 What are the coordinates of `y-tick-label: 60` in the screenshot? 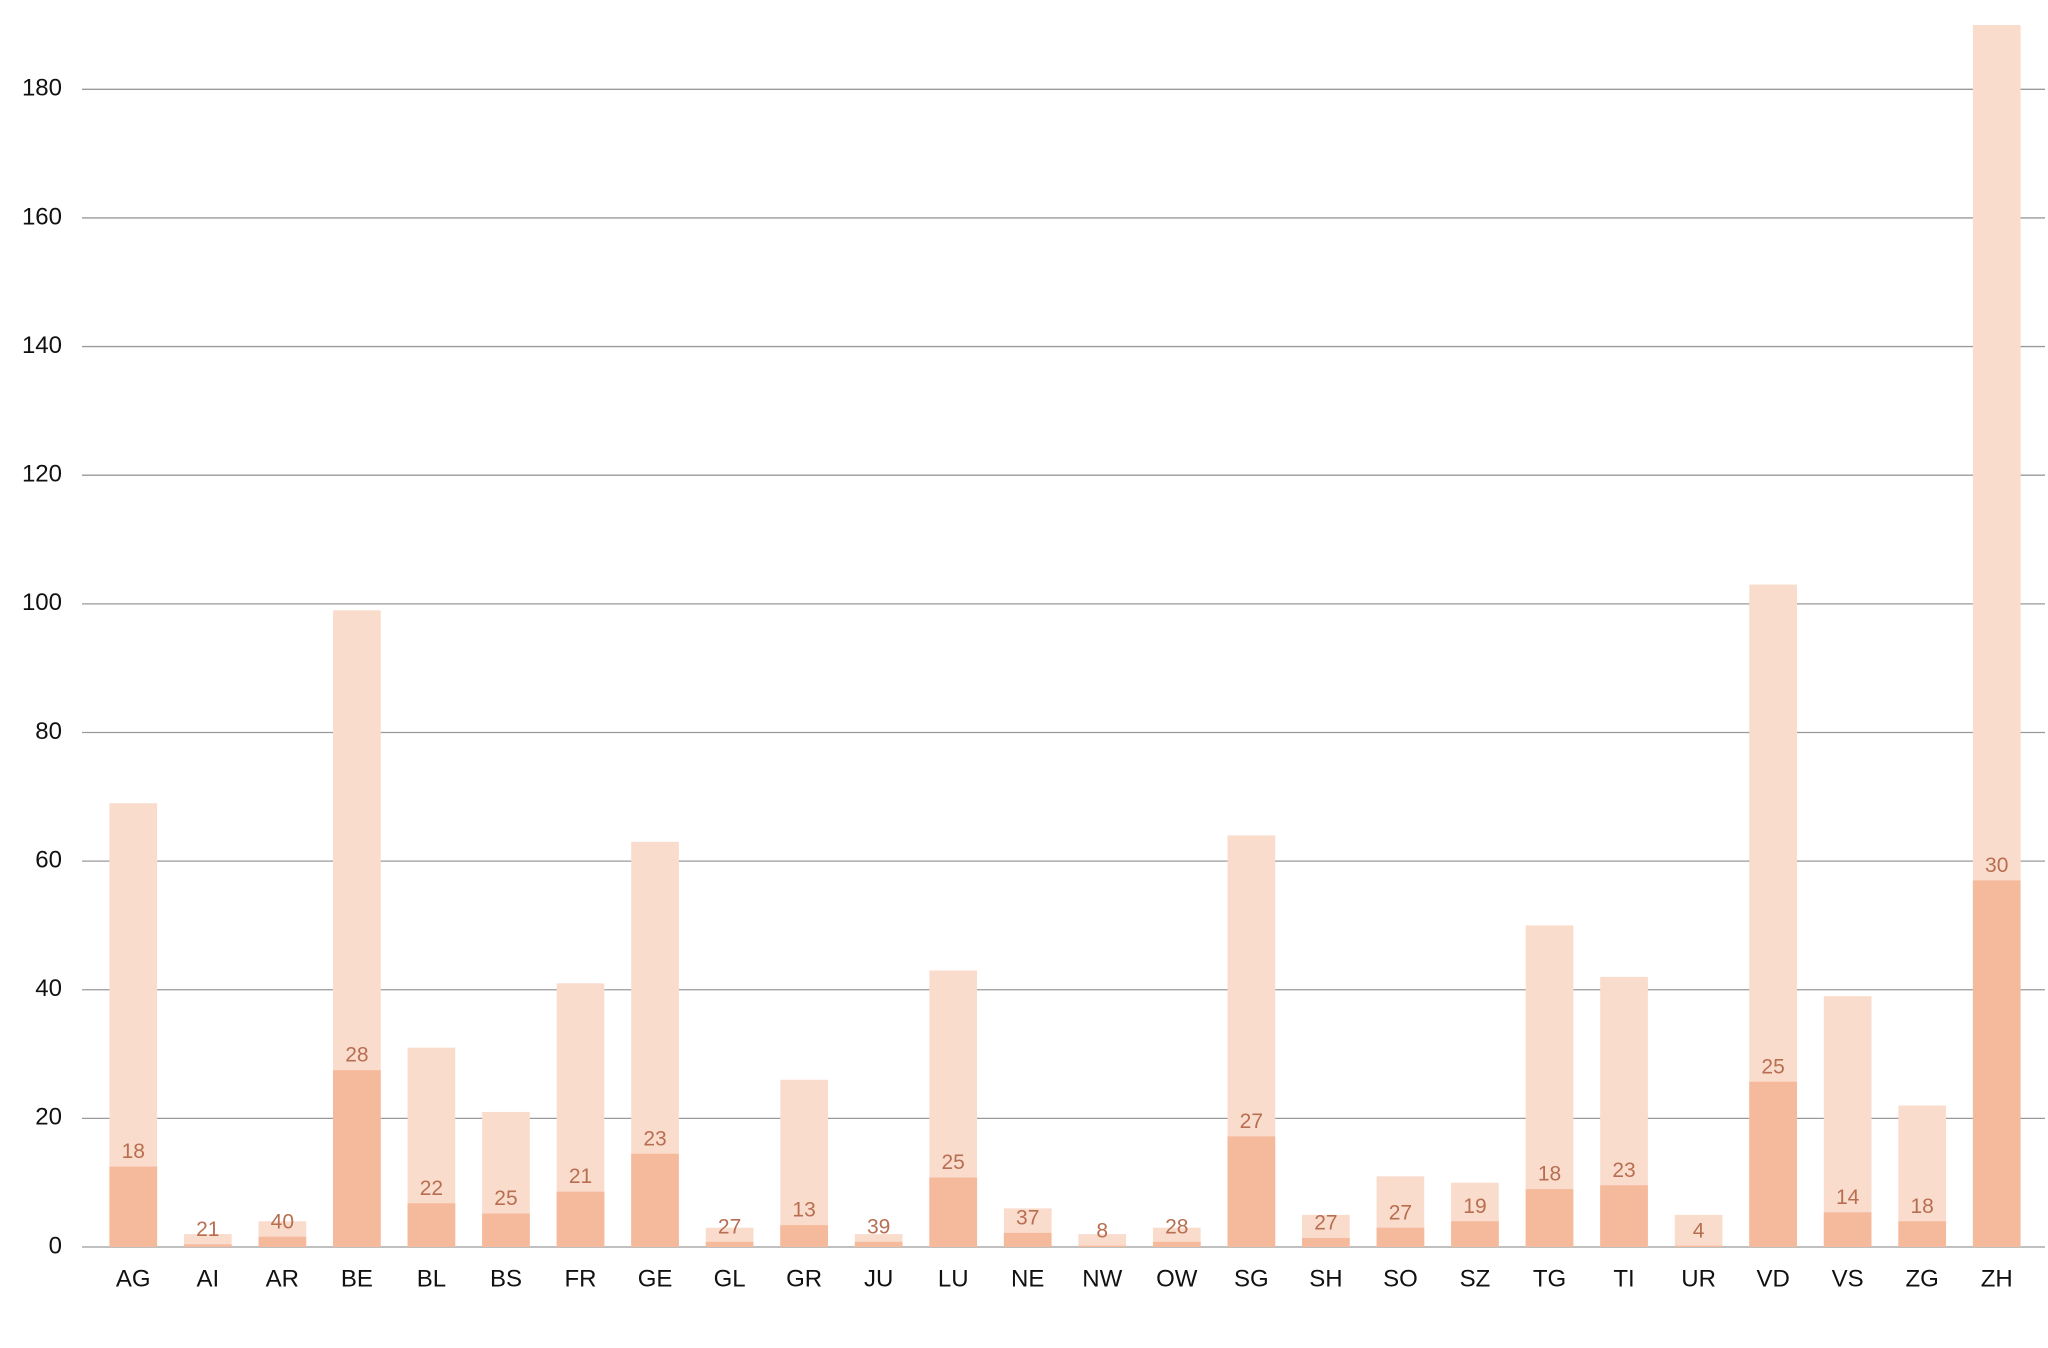 It's located at (48, 859).